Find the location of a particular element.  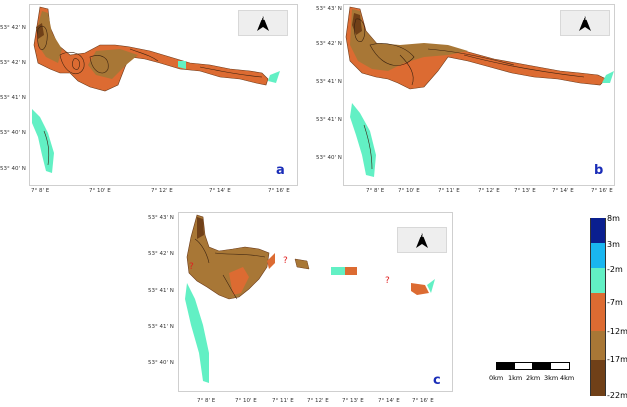

panel-b-contours is located at coordinates (469, 94).